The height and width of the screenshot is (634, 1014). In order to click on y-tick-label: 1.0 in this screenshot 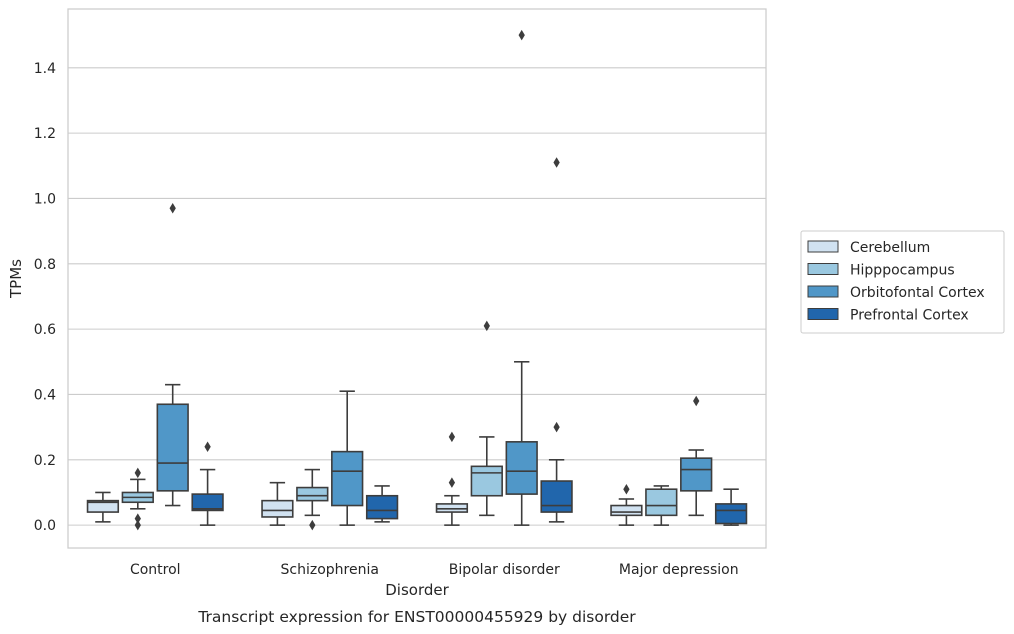, I will do `click(45, 199)`.